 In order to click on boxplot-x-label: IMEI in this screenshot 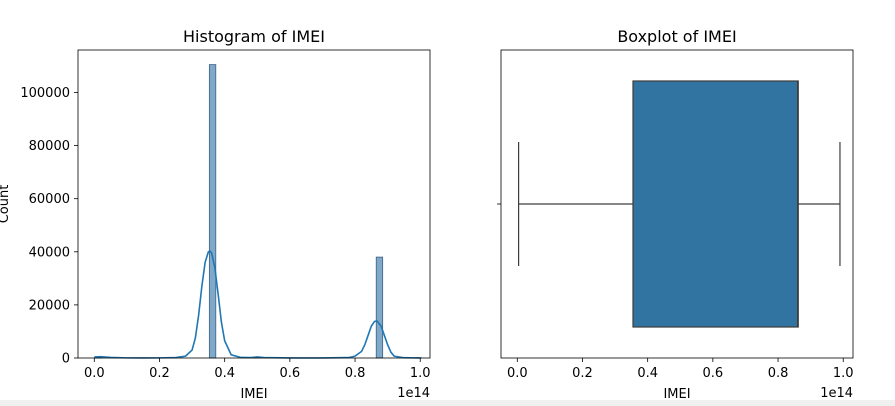, I will do `click(676, 394)`.